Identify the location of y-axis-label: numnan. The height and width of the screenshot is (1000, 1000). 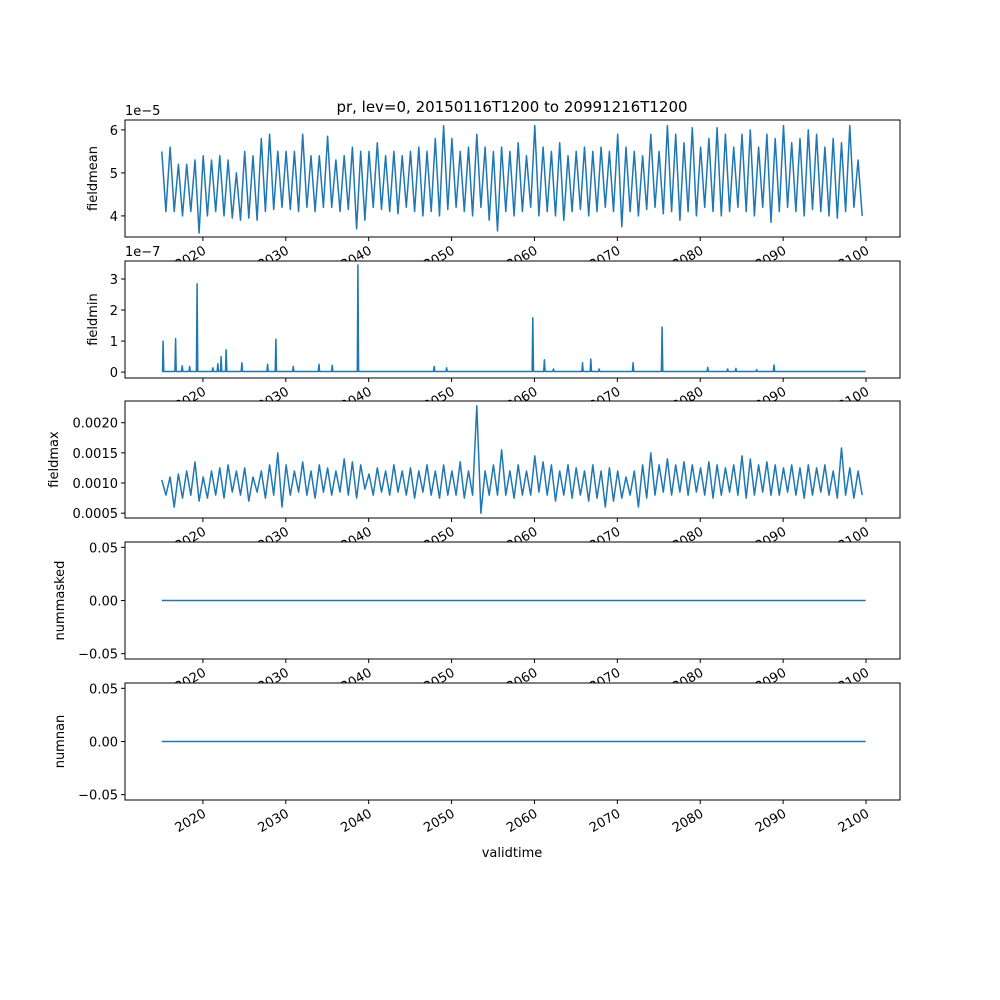
(60, 742).